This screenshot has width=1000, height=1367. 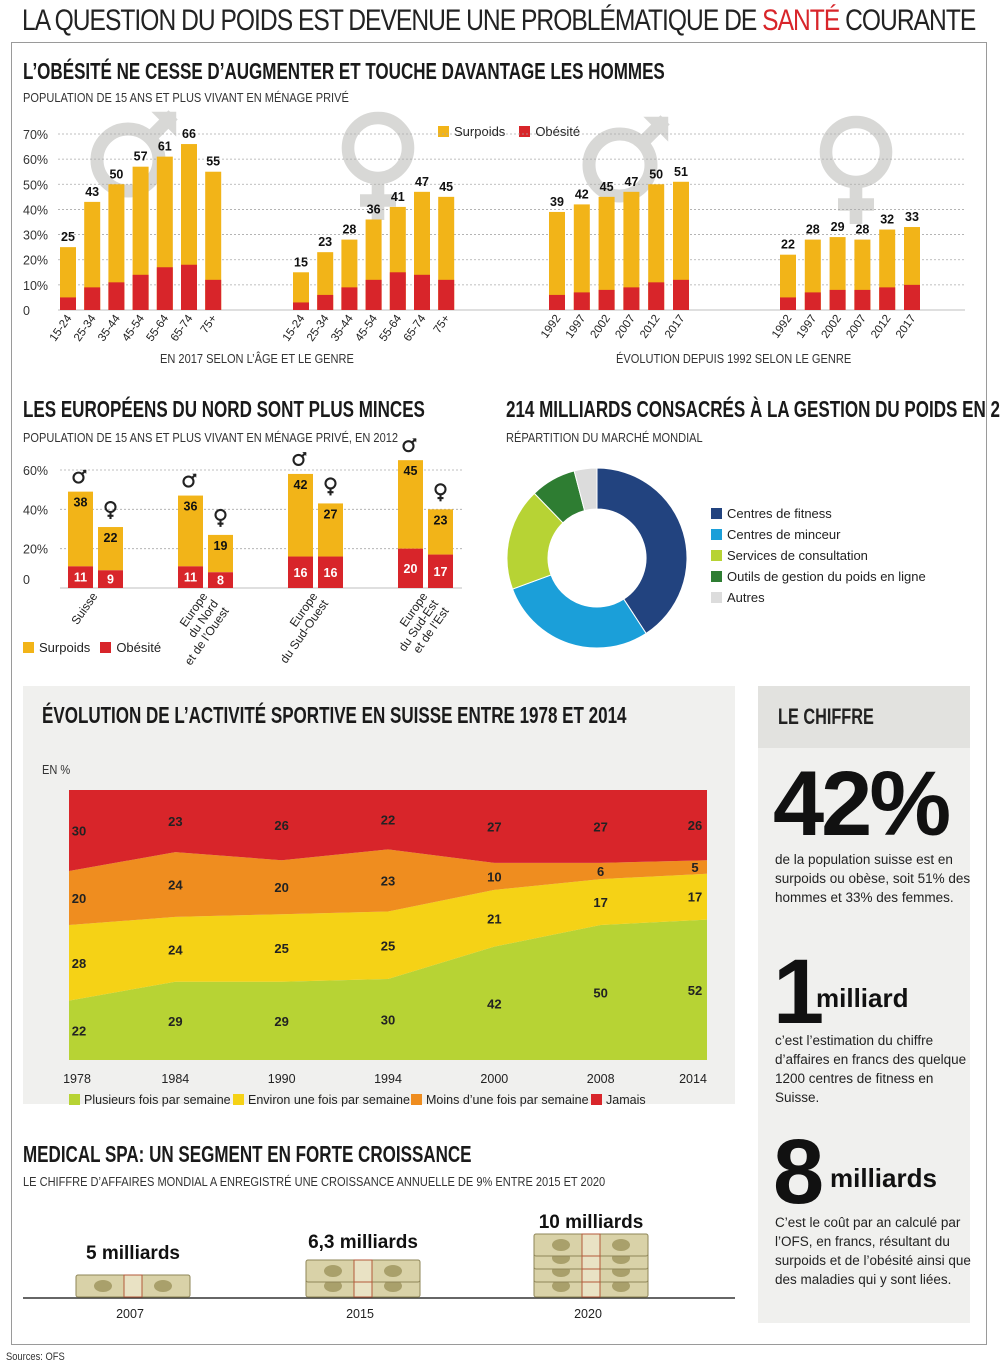 What do you see at coordinates (363, 1242) in the screenshot?
I see `spa-value-label: 6,3 milliards` at bounding box center [363, 1242].